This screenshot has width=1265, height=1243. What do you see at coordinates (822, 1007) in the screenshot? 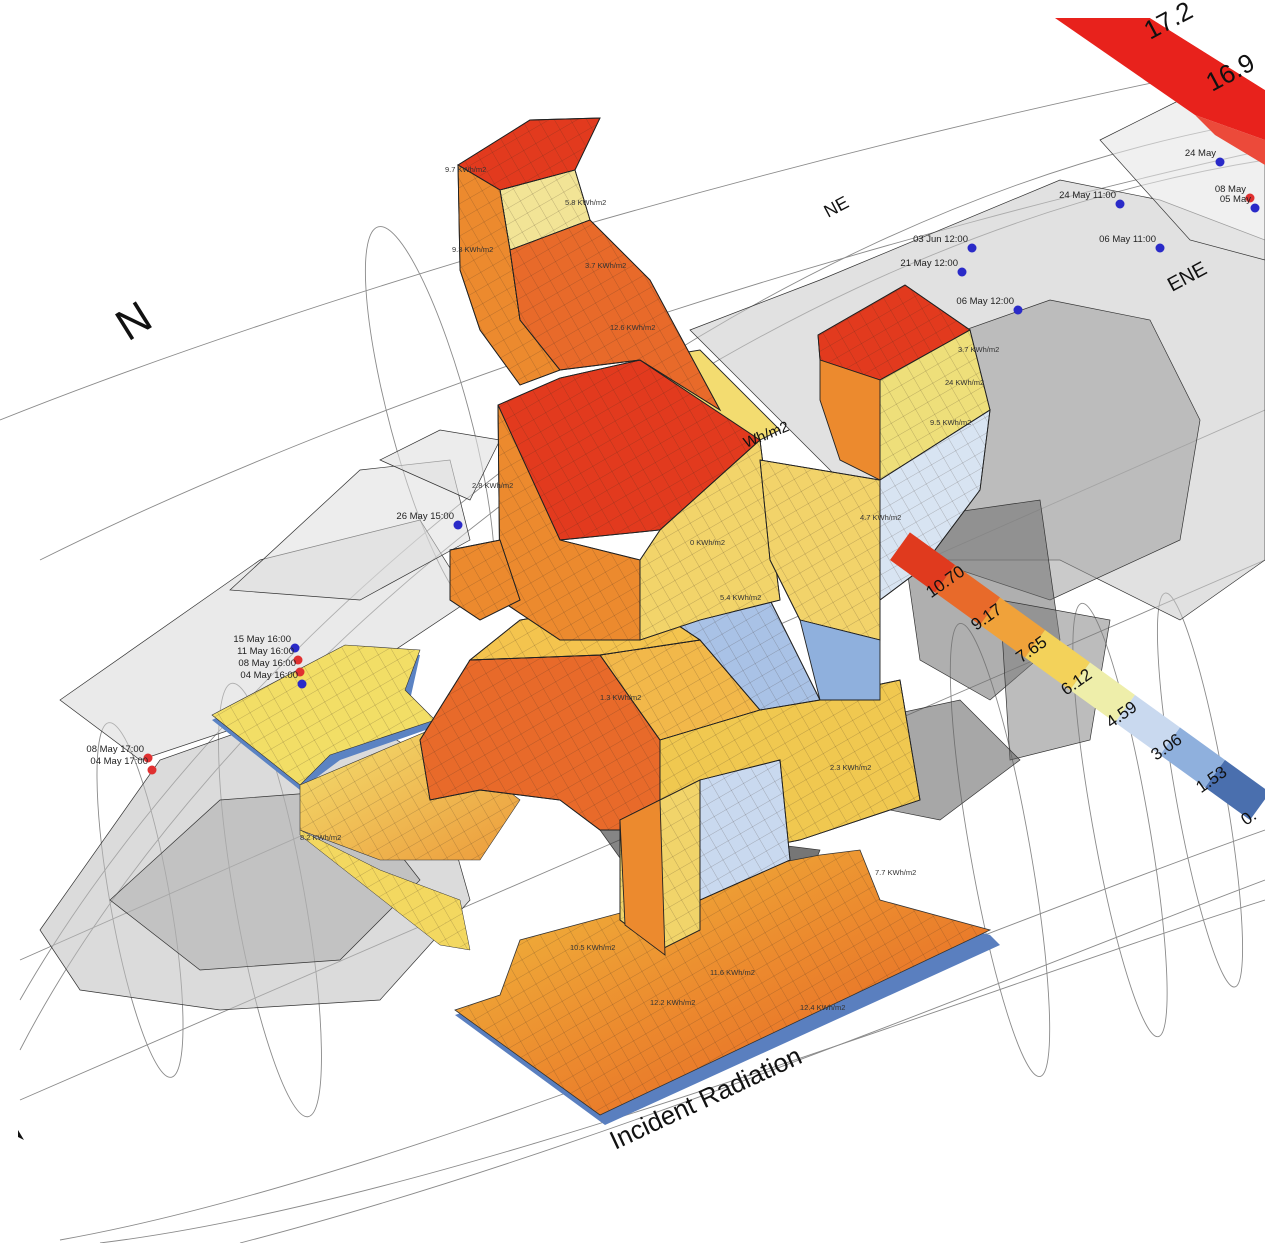
I see `radiation-value-label: 12.4 KWh/m2` at bounding box center [822, 1007].